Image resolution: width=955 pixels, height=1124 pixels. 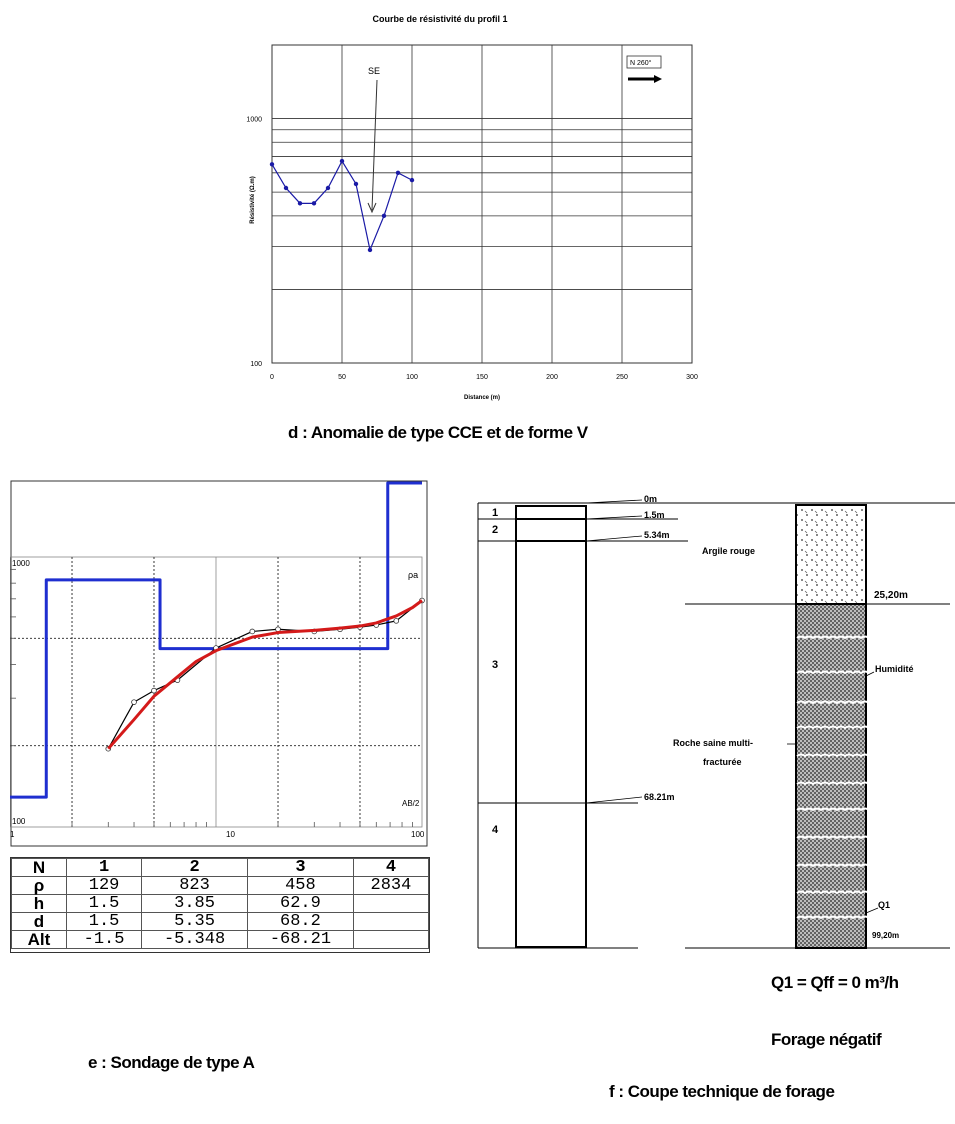 What do you see at coordinates (374, 71) in the screenshot?
I see `se-arrow-label: SE` at bounding box center [374, 71].